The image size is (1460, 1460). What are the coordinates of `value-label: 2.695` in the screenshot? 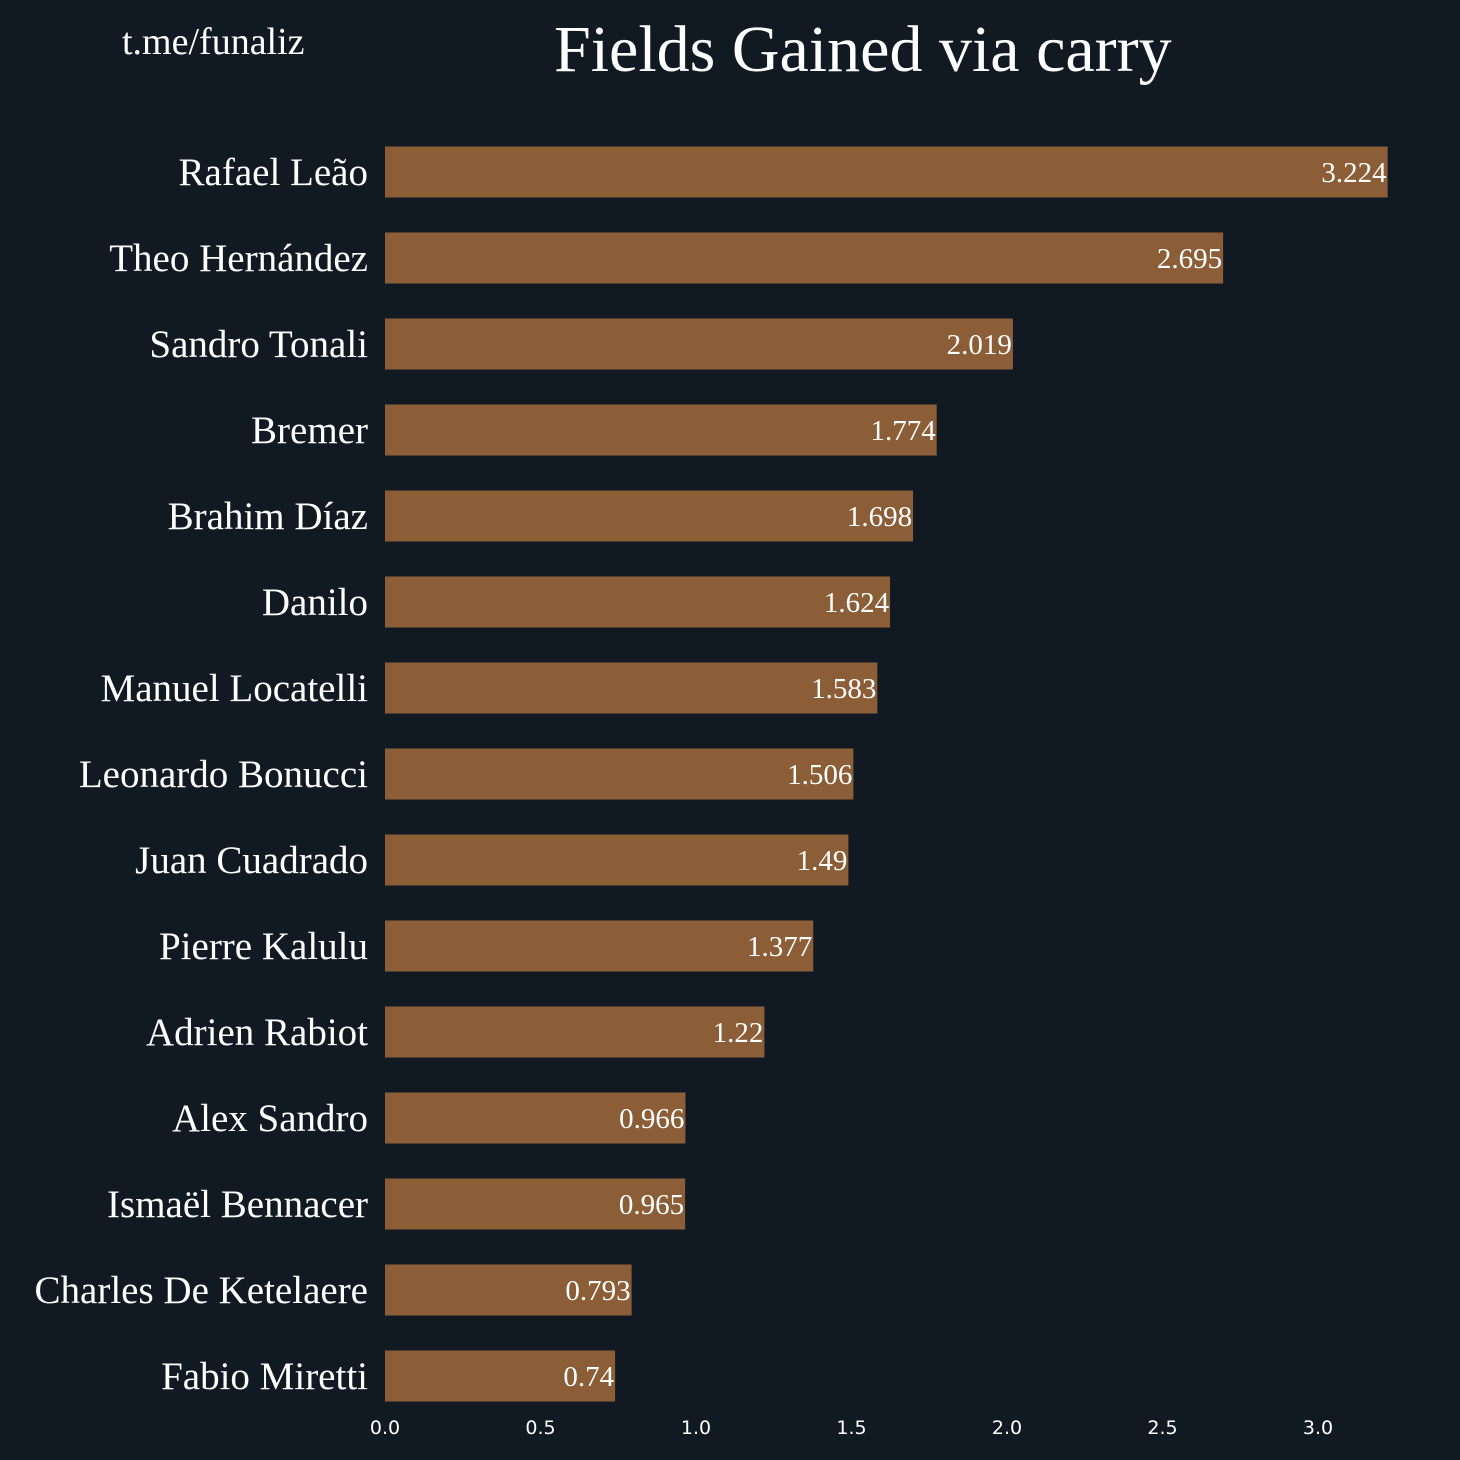 It's located at (1189, 259).